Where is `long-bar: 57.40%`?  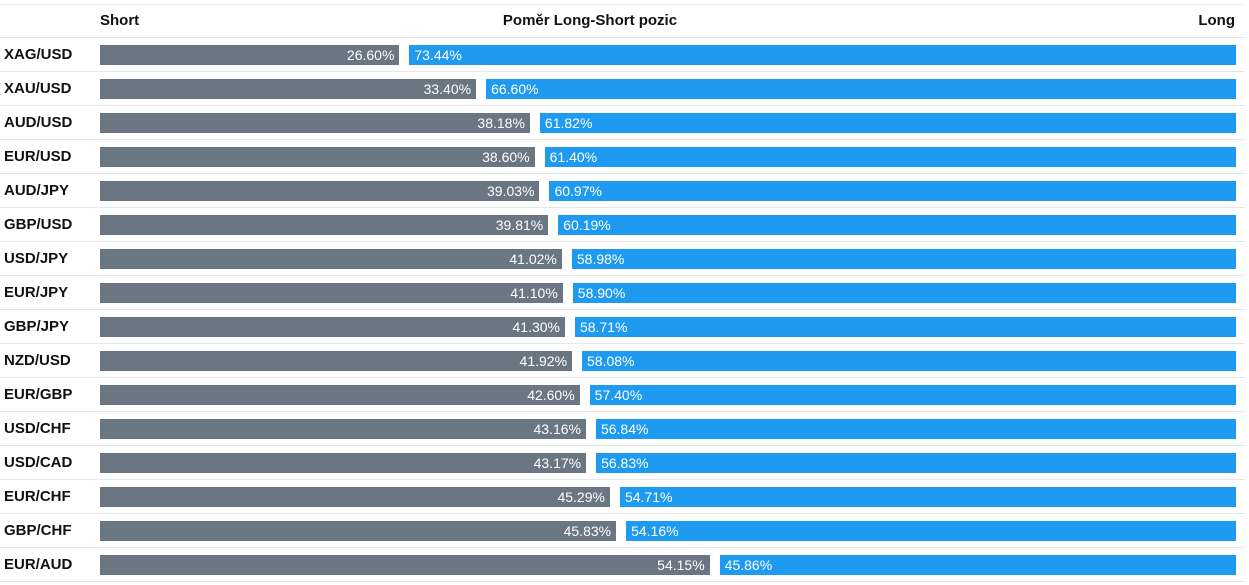 long-bar: 57.40% is located at coordinates (912, 395).